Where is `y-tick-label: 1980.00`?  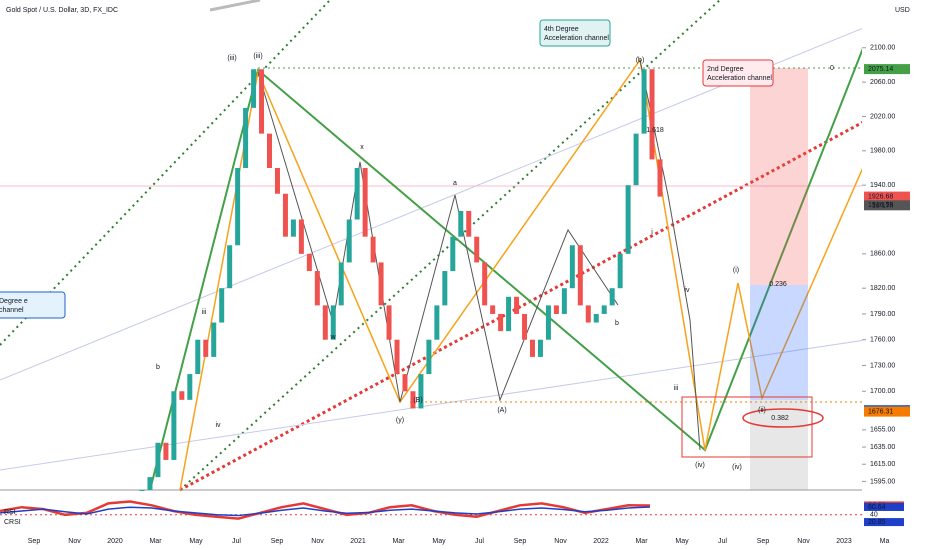 y-tick-label: 1980.00 is located at coordinates (882, 151).